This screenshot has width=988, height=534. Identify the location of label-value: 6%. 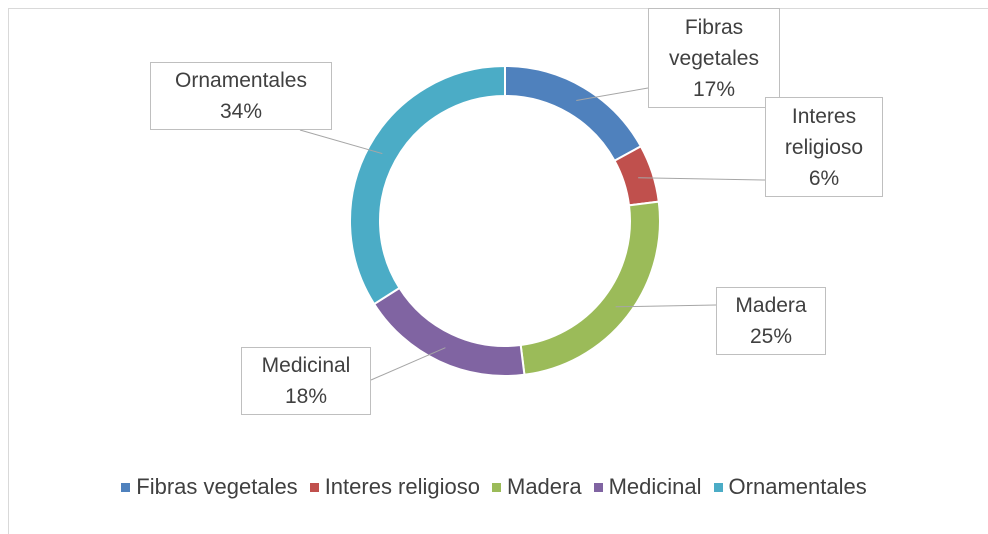
(824, 178).